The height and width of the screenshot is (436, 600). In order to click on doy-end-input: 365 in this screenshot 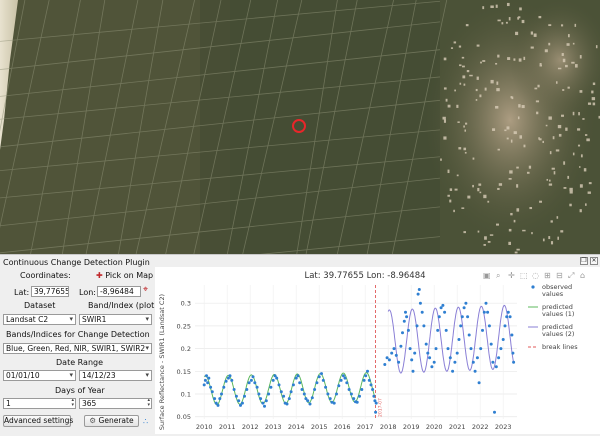, I will do `click(115, 403)`.